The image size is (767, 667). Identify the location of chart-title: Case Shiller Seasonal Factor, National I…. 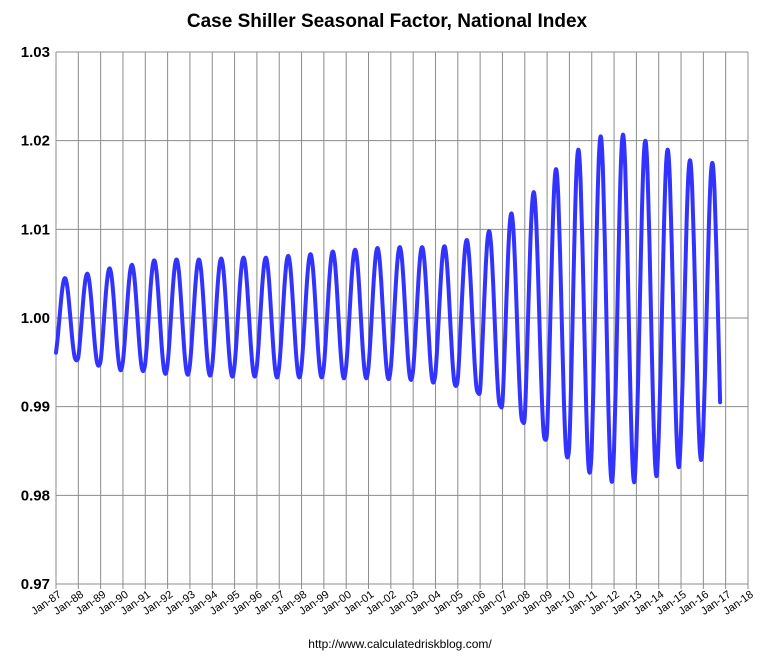
(387, 21).